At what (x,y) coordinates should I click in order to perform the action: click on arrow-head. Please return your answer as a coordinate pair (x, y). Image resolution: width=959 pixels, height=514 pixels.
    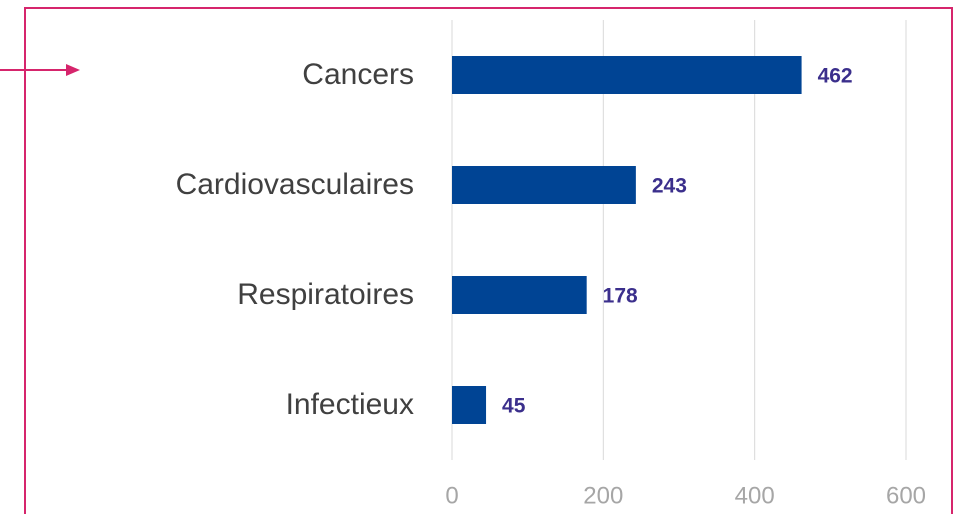
    Looking at the image, I should click on (73, 70).